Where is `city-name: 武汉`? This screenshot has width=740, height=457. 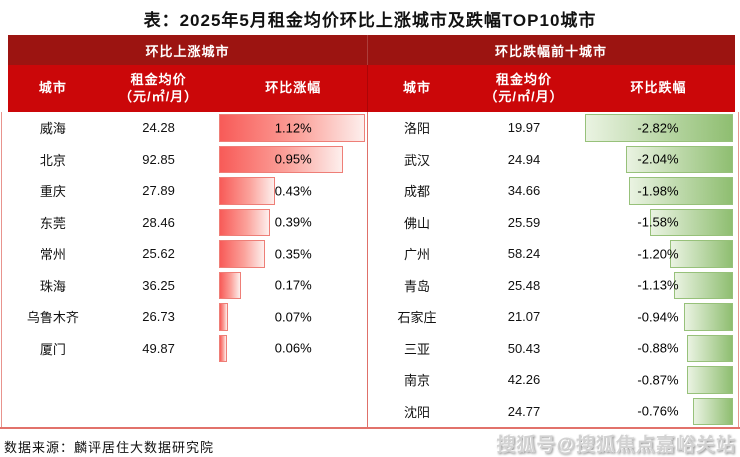
city-name: 武汉 is located at coordinates (416, 160).